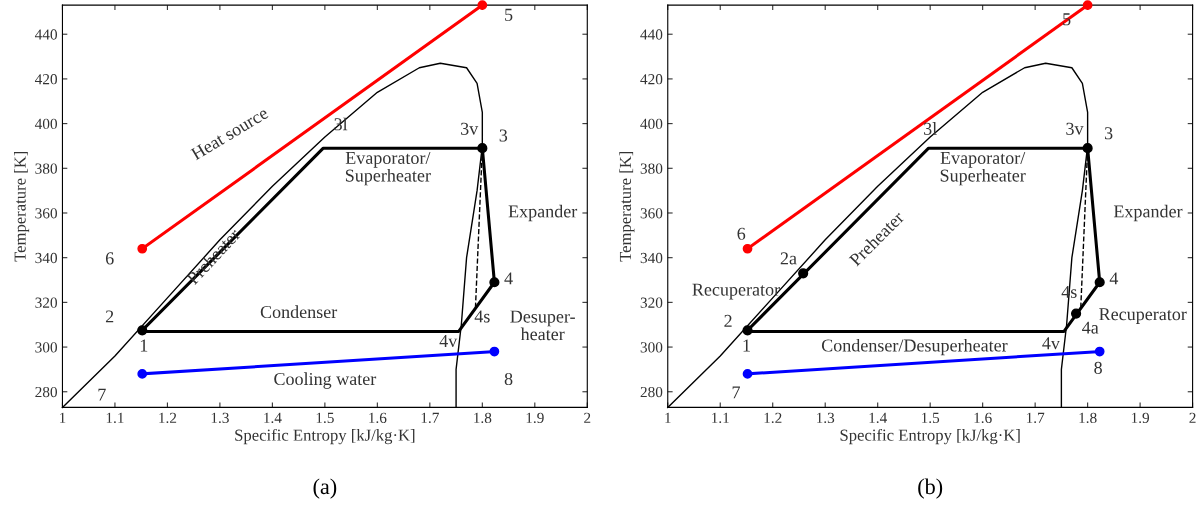 This screenshot has height=517, width=1201. I want to click on annotation: Desuper- heater, so click(542, 325).